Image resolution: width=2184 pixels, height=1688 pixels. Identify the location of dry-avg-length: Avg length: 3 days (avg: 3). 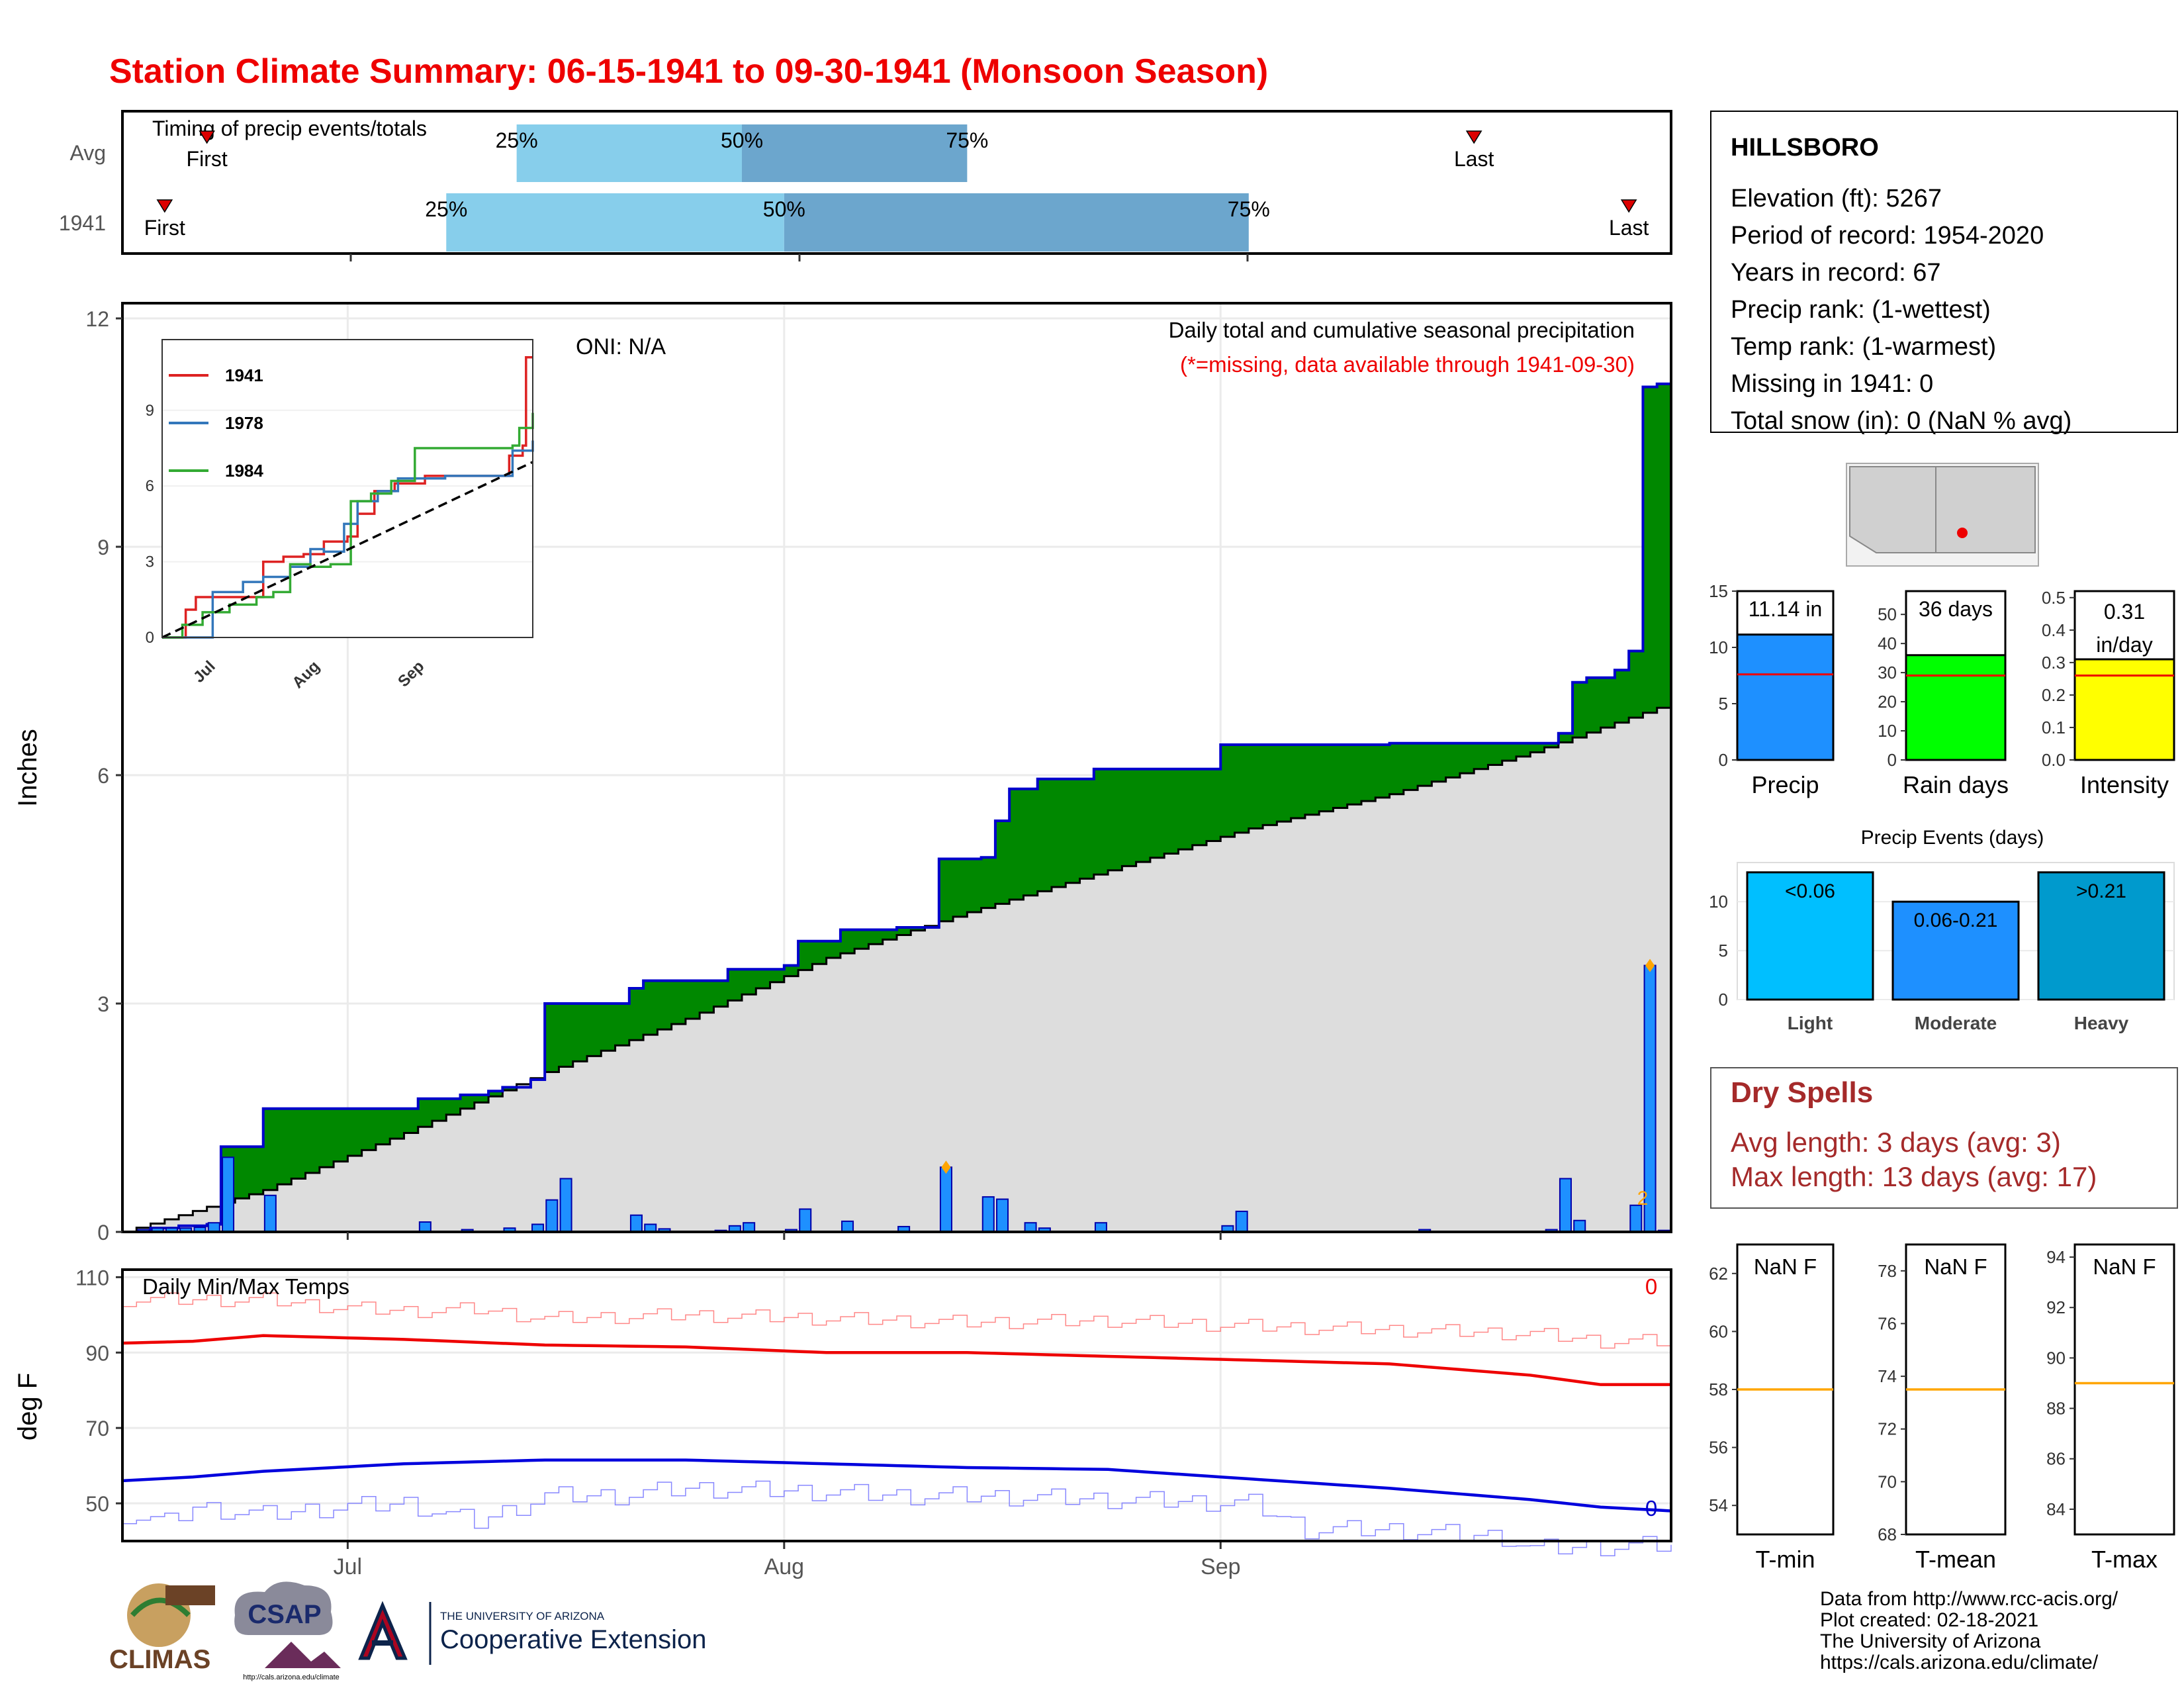
(1896, 1142).